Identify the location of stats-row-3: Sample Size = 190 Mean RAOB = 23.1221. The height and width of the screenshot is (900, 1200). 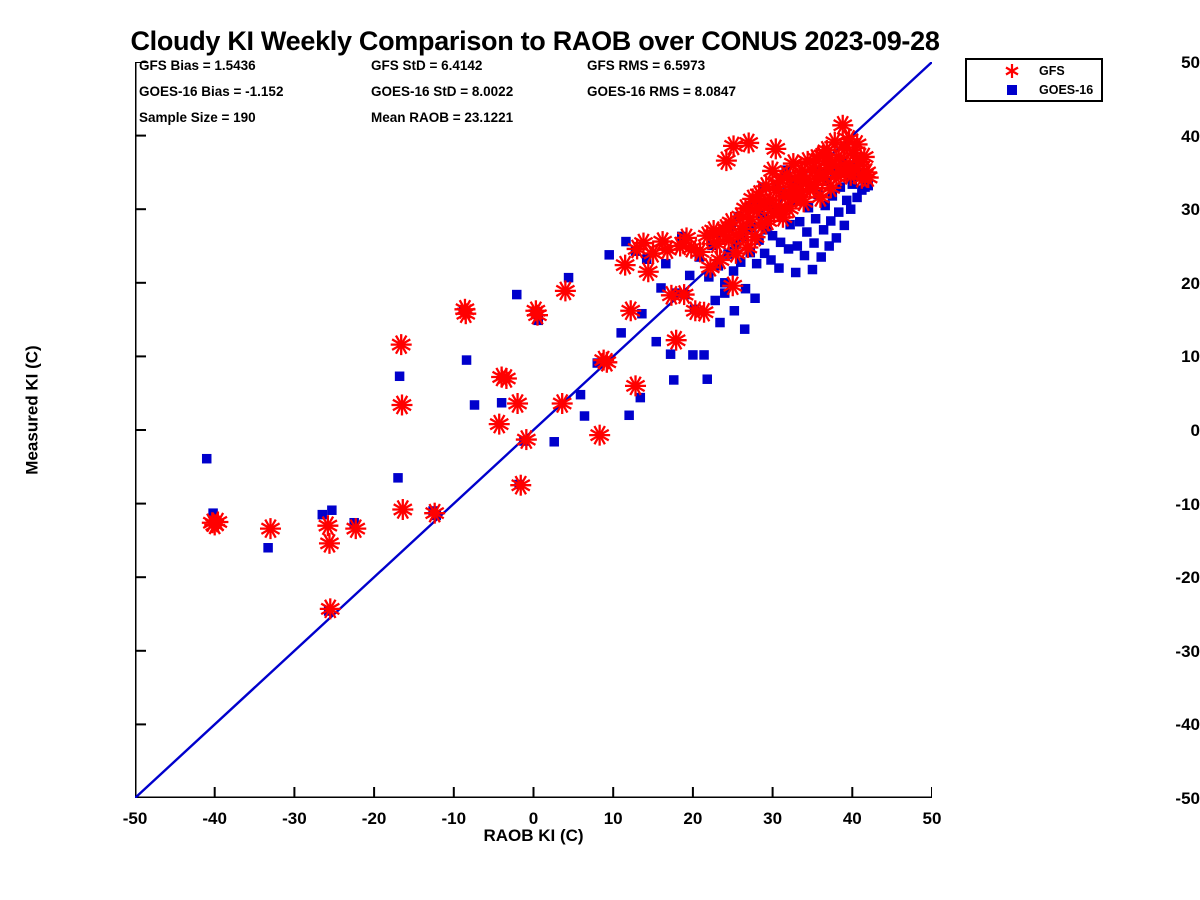
(489, 123).